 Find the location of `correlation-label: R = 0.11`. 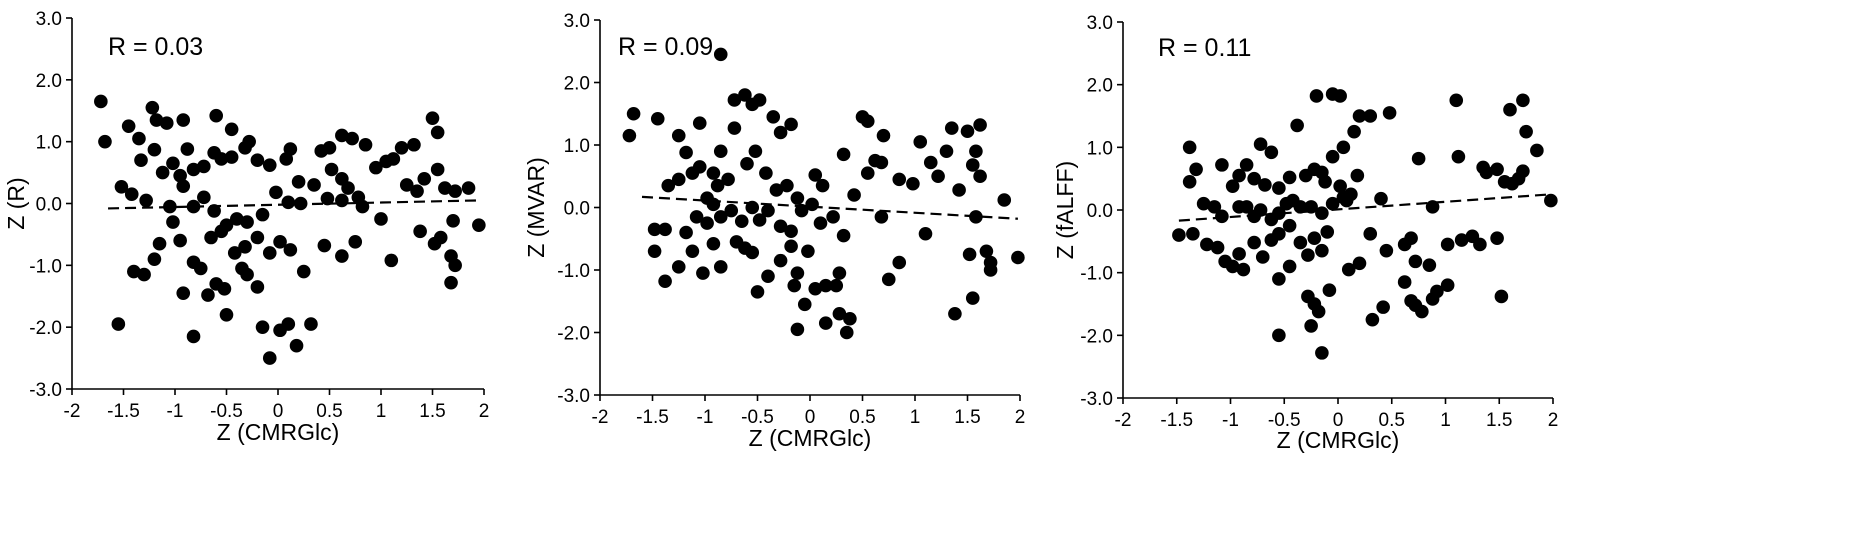

correlation-label: R = 0.11 is located at coordinates (1204, 48).